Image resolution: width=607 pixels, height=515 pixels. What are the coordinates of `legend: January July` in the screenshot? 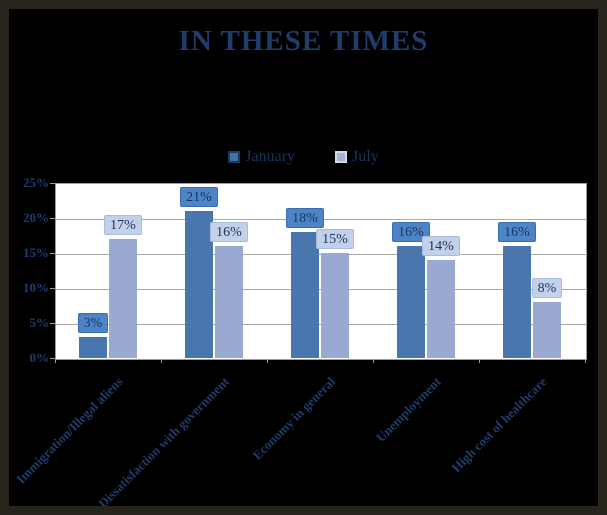 It's located at (303, 157).